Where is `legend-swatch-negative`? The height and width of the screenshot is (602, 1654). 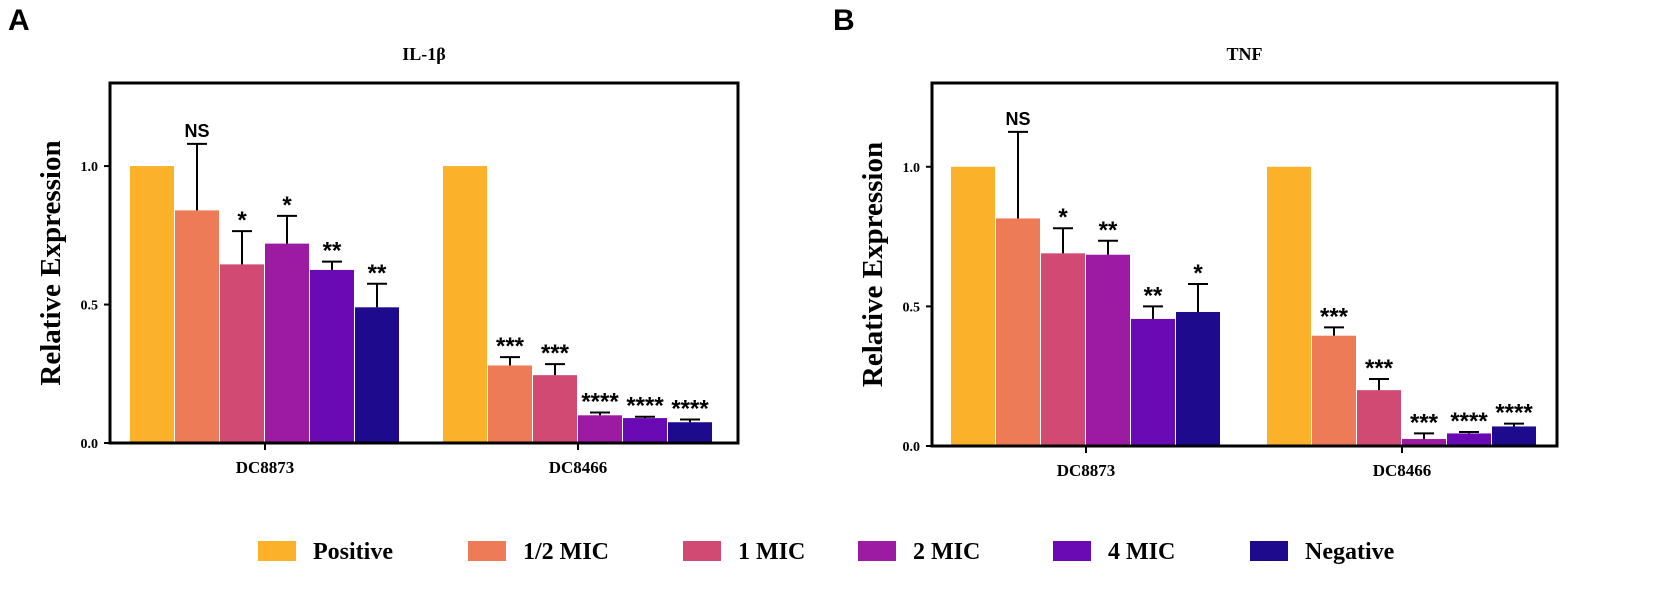
legend-swatch-negative is located at coordinates (1269, 551).